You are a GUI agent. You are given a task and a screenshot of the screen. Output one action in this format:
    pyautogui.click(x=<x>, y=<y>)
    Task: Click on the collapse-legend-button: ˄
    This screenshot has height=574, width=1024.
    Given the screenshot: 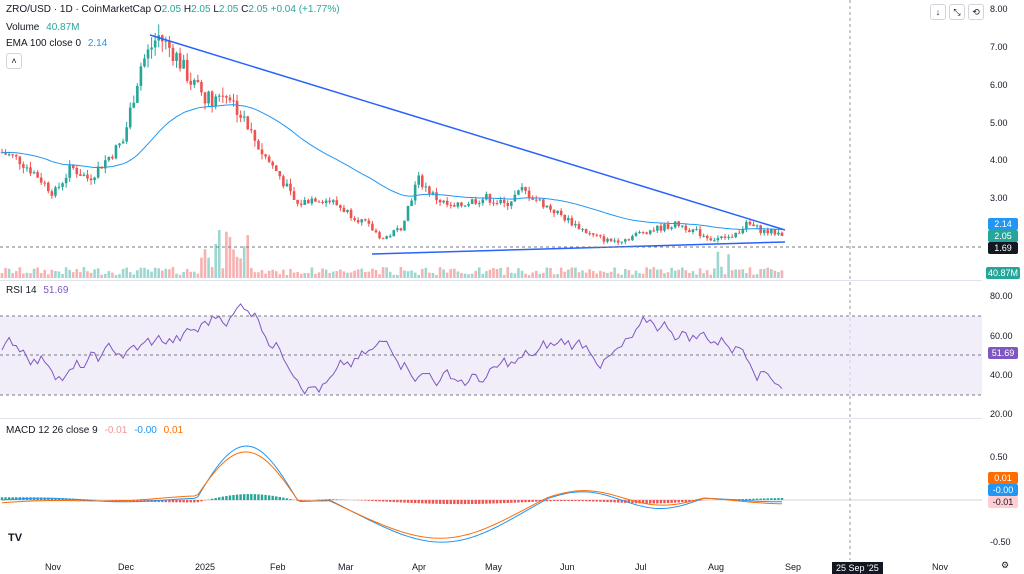 What is the action you would take?
    pyautogui.click(x=14, y=61)
    